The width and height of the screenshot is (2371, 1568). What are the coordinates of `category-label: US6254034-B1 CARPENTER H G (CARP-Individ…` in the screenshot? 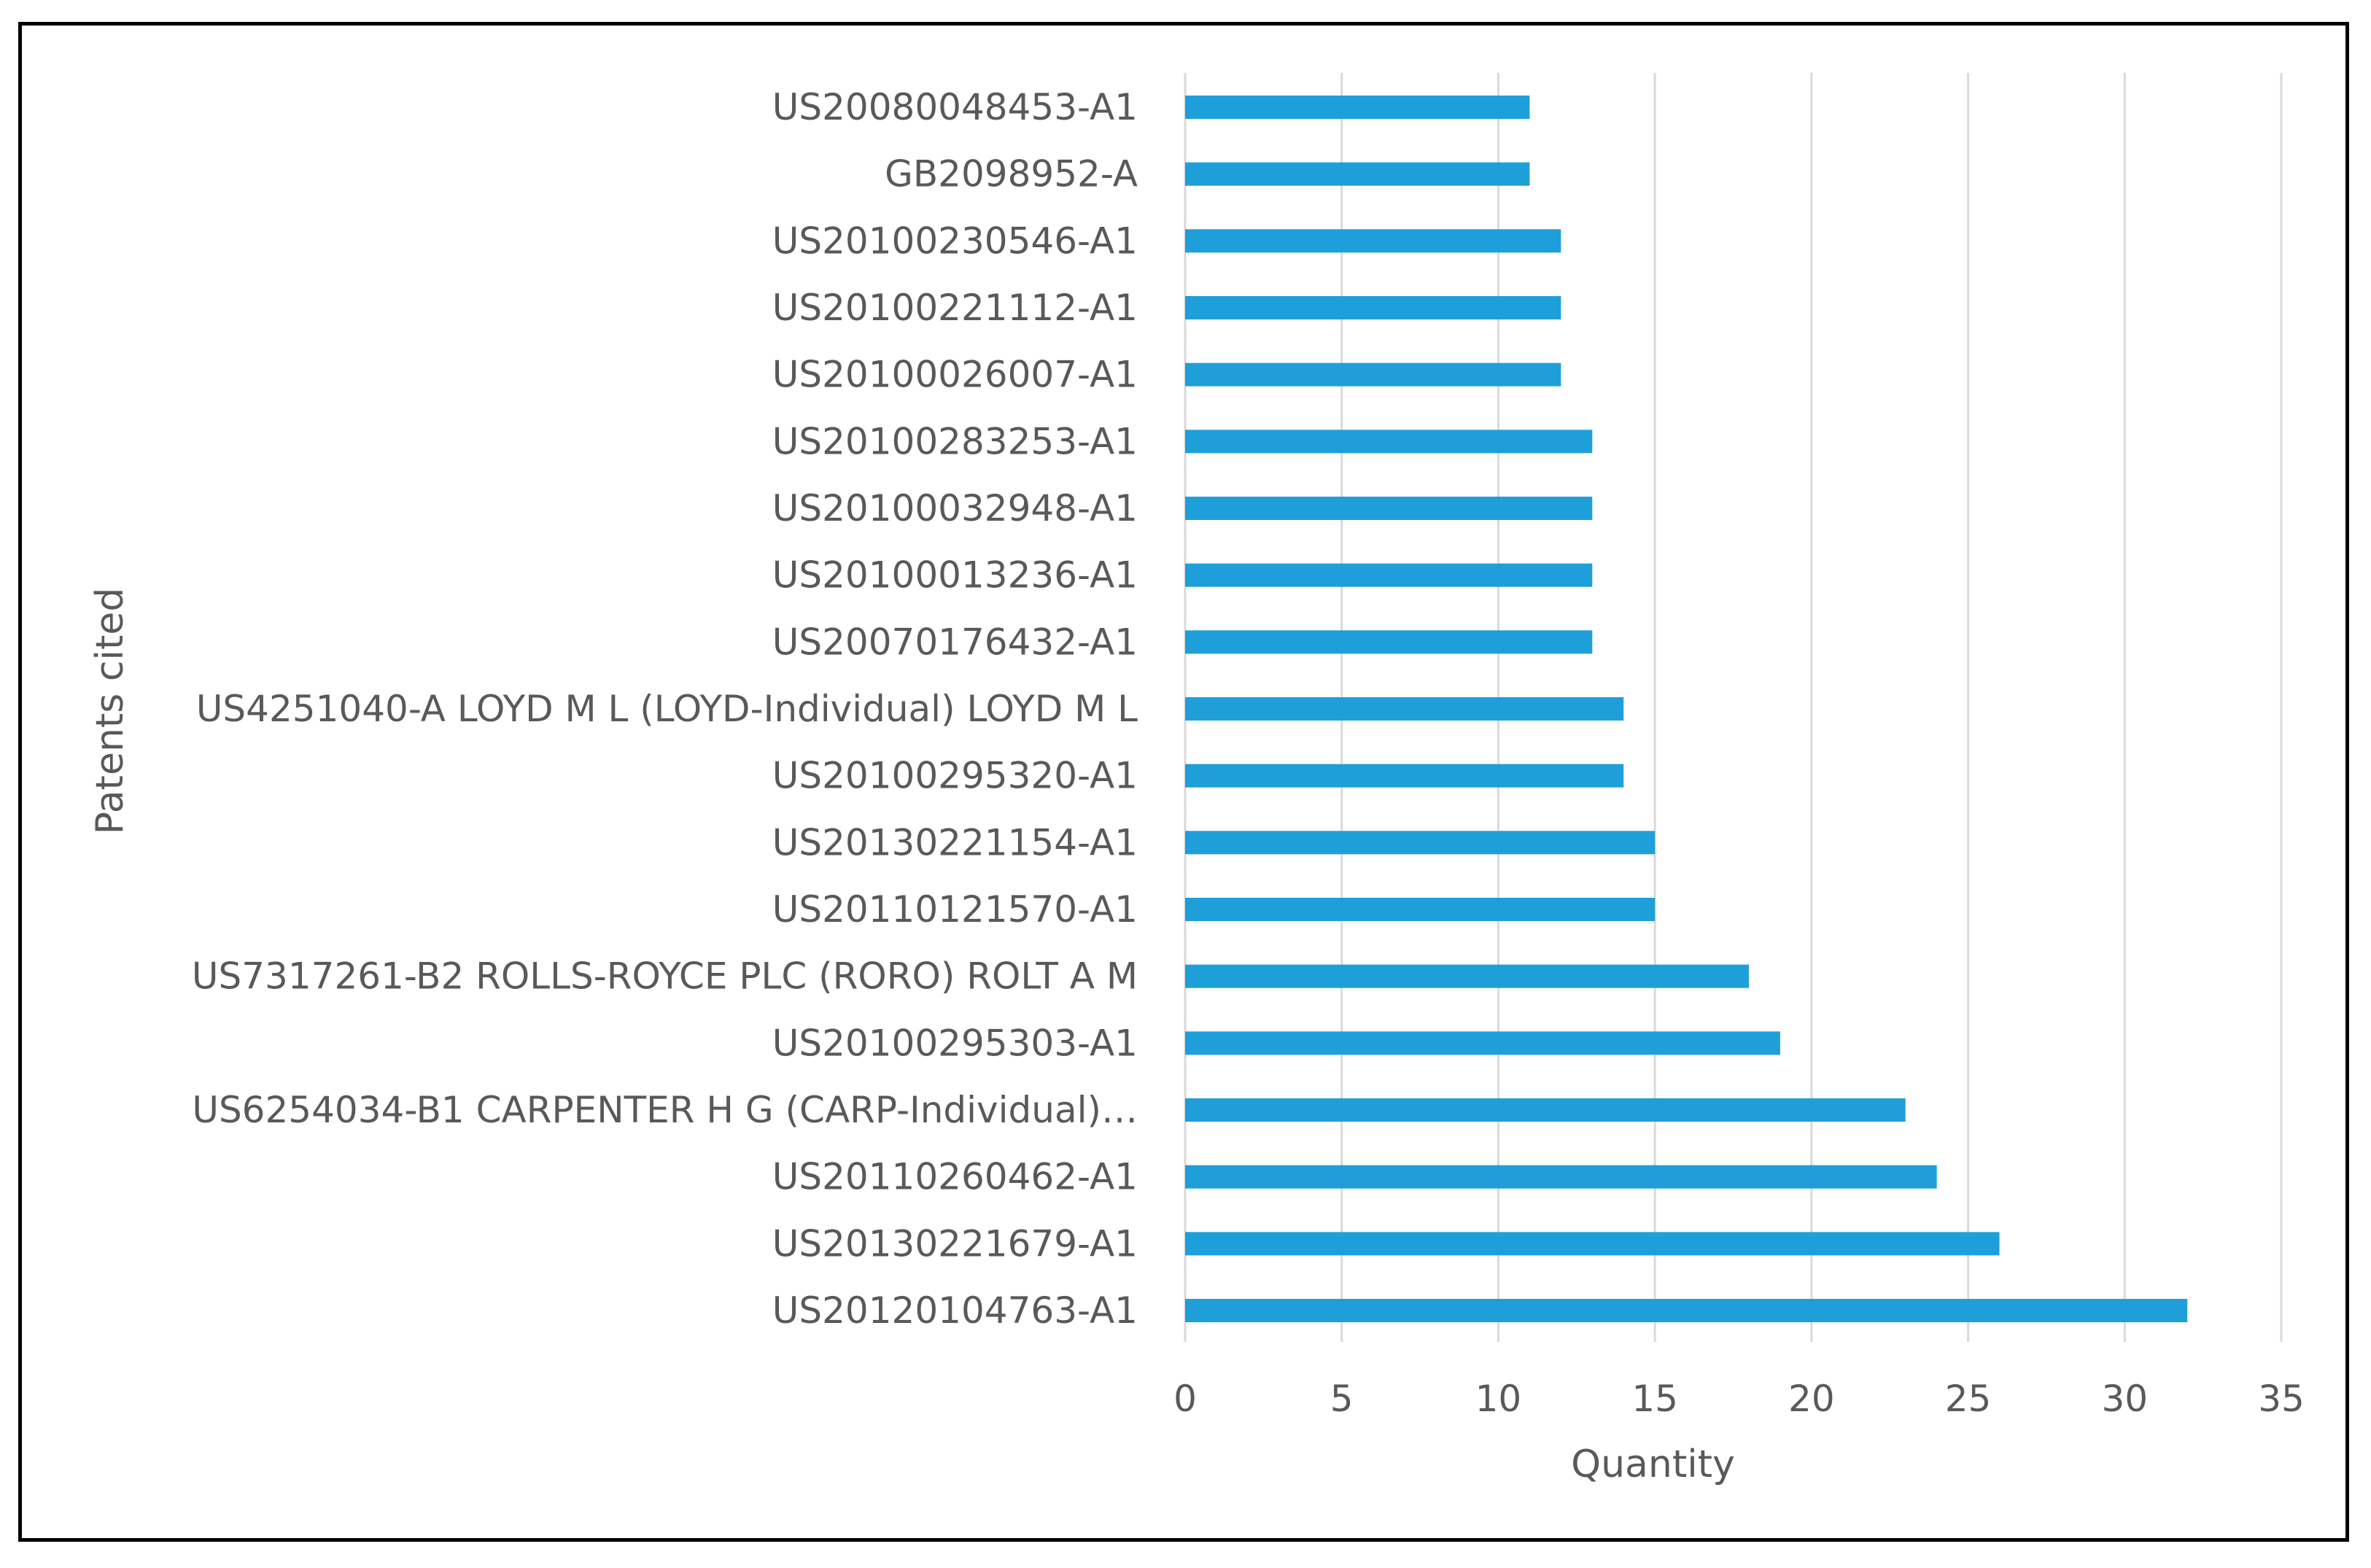 It's located at (665, 1110).